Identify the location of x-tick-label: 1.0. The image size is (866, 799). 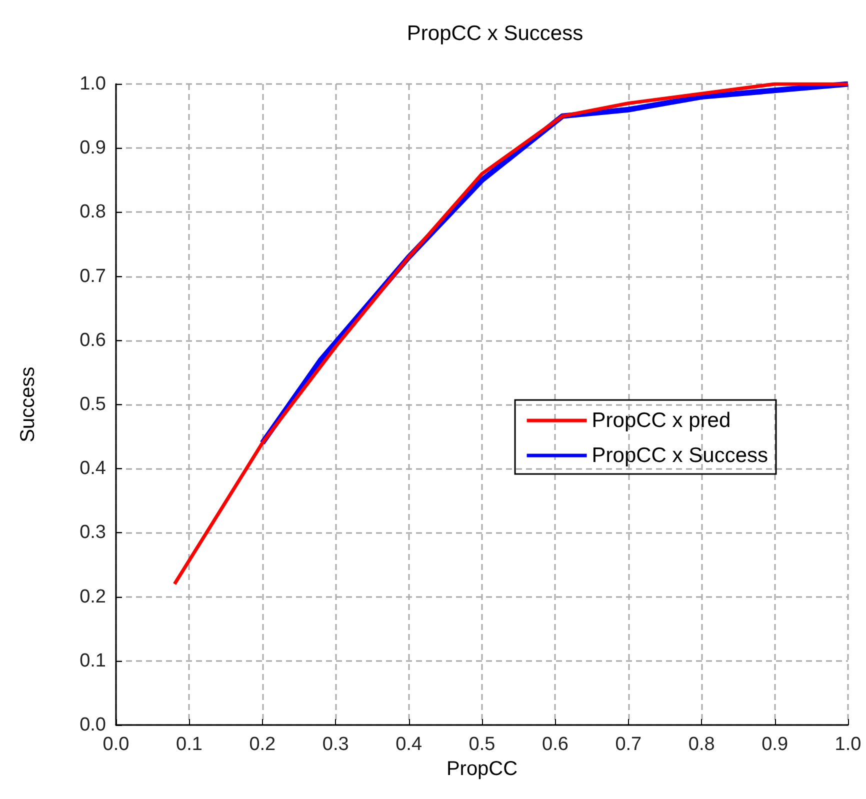
(848, 744).